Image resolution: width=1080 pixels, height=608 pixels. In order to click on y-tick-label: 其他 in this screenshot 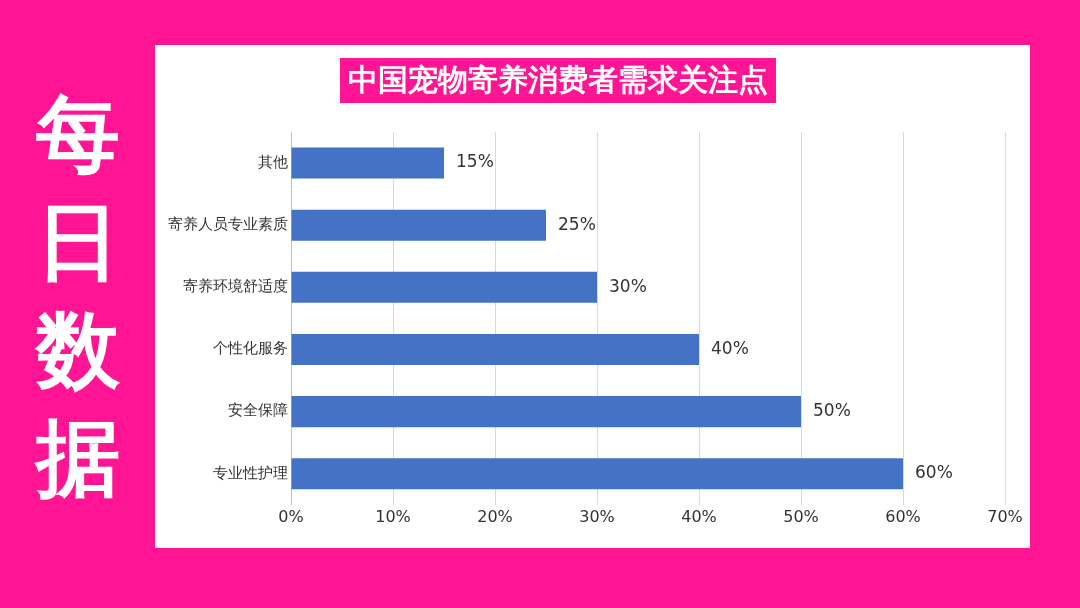, I will do `click(273, 161)`.